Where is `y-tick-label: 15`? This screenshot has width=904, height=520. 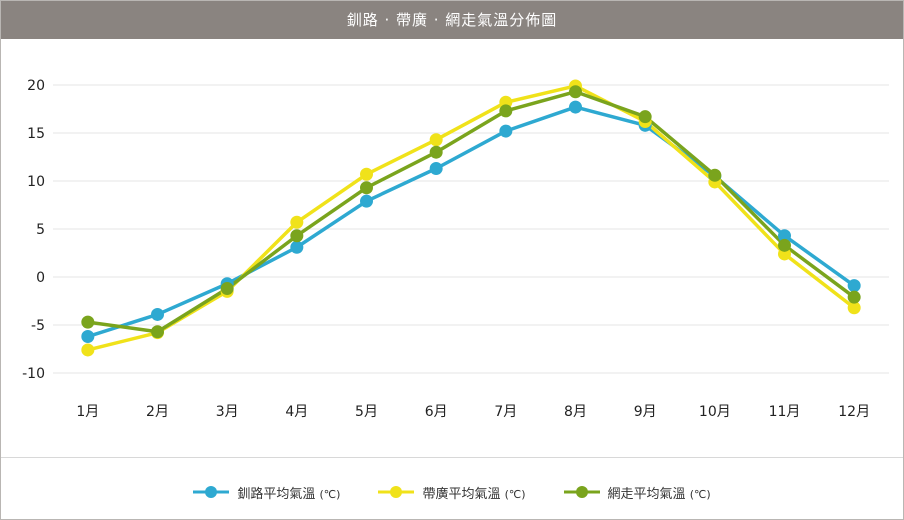
y-tick-label: 15 is located at coordinates (36, 134).